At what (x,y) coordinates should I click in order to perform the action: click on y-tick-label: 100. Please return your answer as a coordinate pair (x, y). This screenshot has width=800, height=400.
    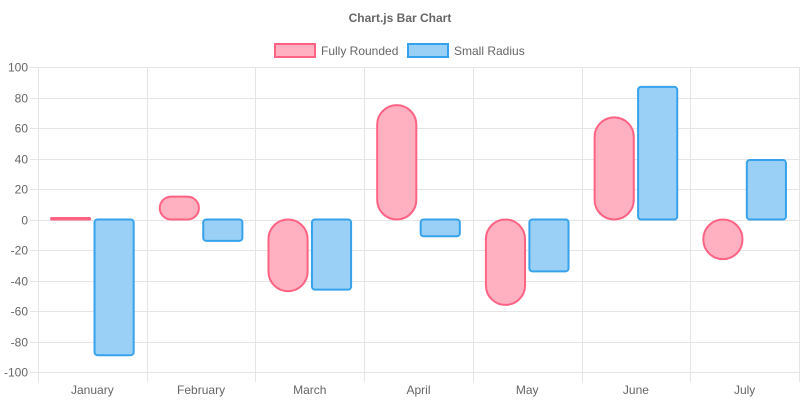
    Looking at the image, I should click on (18, 68).